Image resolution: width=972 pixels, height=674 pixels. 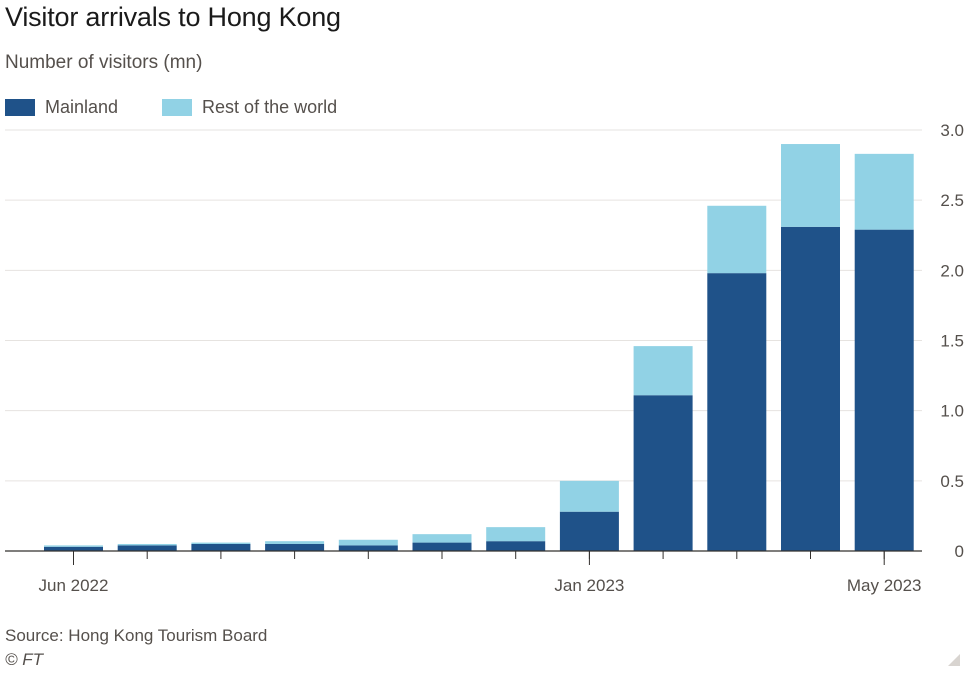 I want to click on x-axis, so click(x=463, y=557).